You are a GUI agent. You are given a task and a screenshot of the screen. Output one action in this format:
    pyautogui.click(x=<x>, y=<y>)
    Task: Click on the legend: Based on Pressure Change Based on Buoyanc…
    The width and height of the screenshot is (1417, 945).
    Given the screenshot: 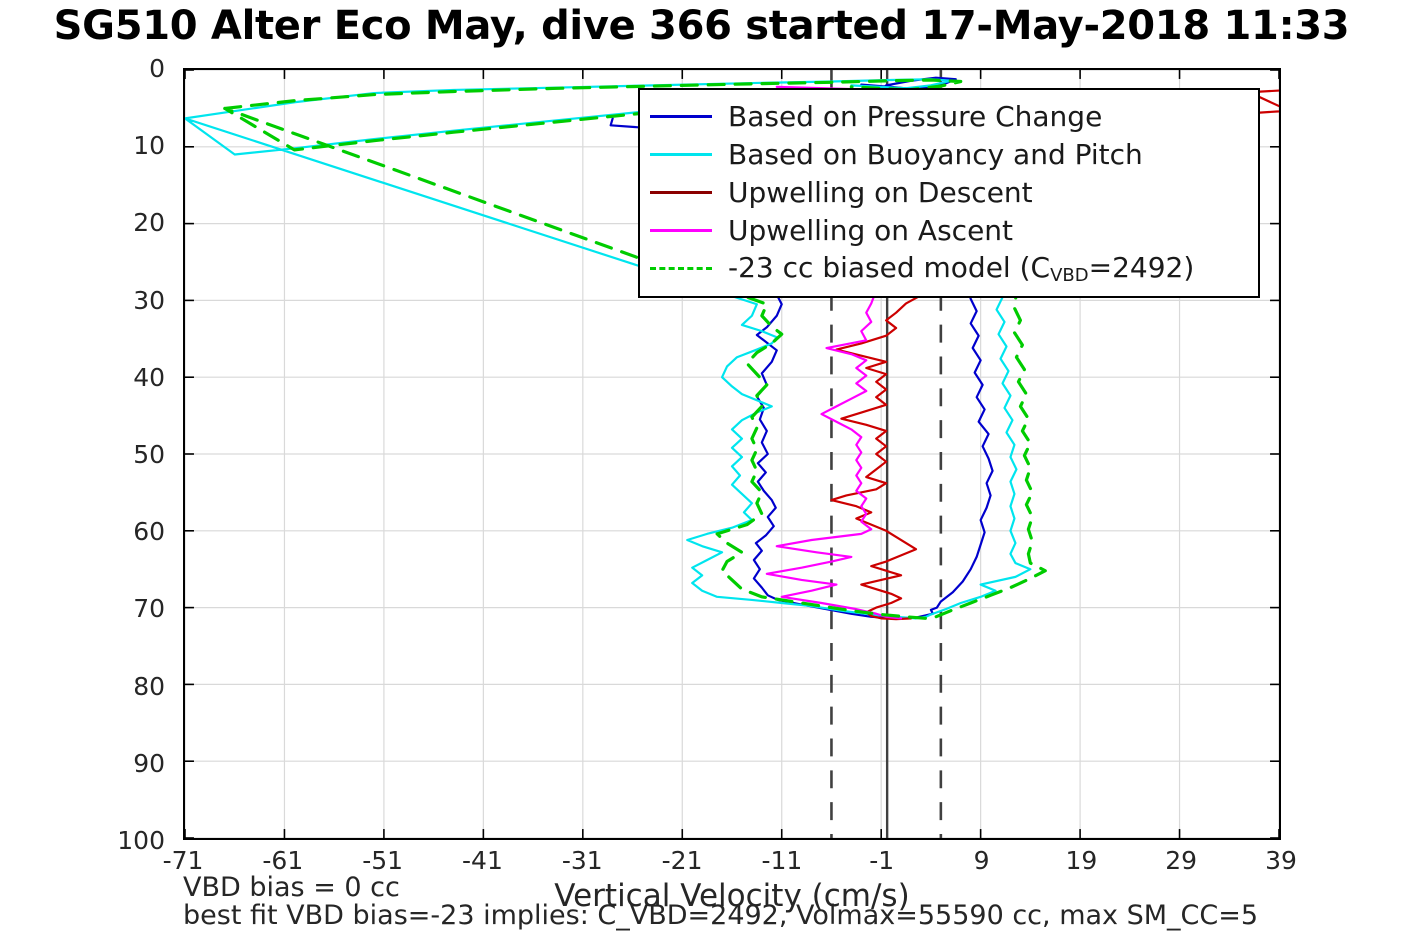 What is the action you would take?
    pyautogui.click(x=949, y=193)
    